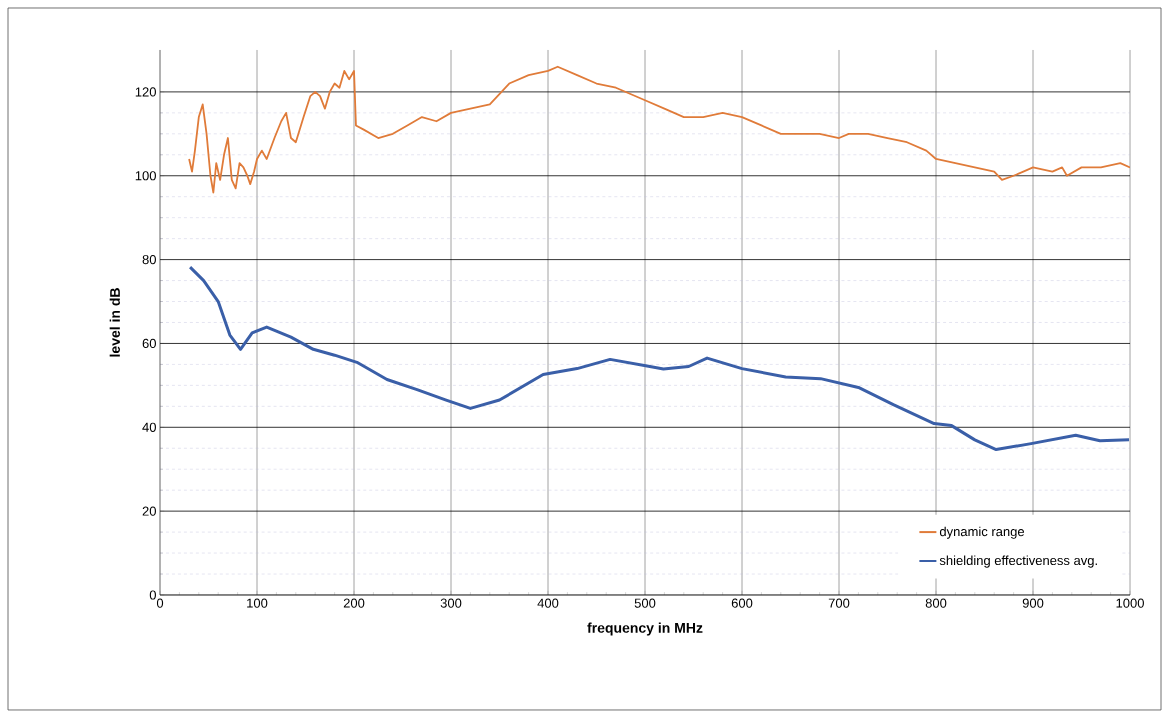 The width and height of the screenshot is (1163, 712). Describe the element at coordinates (742, 603) in the screenshot. I see `x-tick-label: 600` at that location.